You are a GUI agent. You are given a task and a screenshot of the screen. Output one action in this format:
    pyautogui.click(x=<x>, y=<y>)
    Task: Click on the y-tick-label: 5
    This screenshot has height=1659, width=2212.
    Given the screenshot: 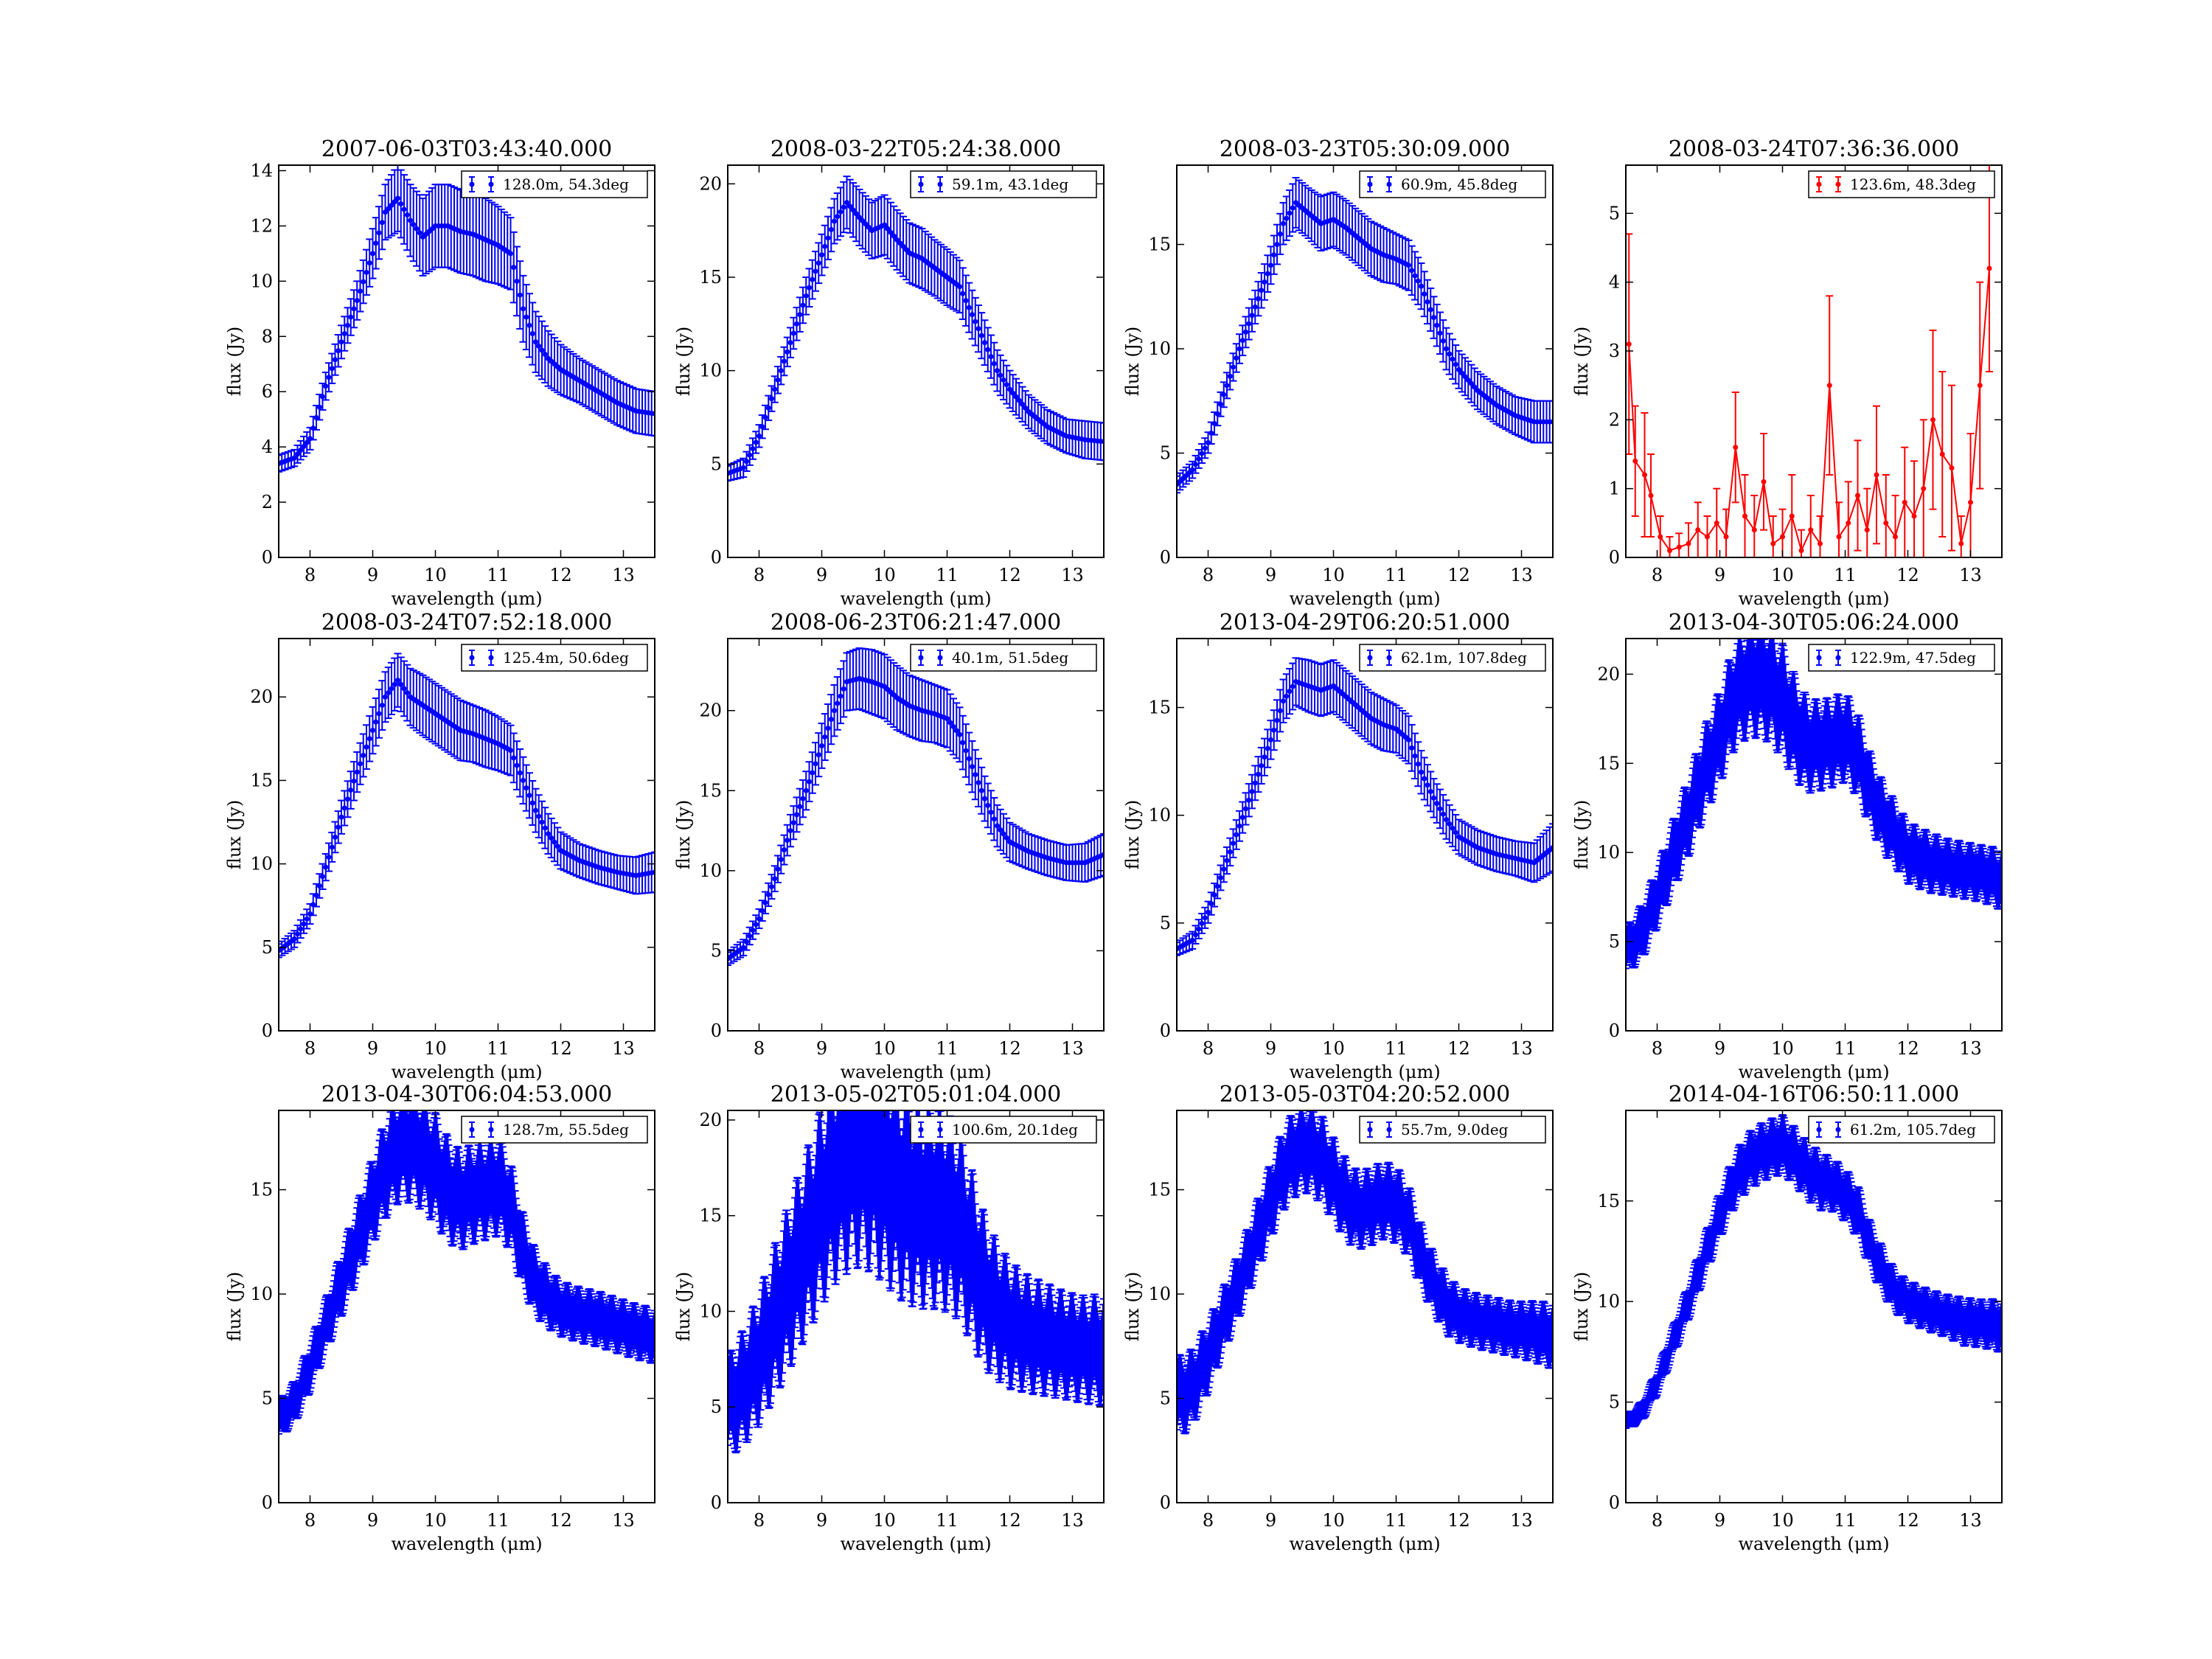 What is the action you would take?
    pyautogui.click(x=716, y=950)
    